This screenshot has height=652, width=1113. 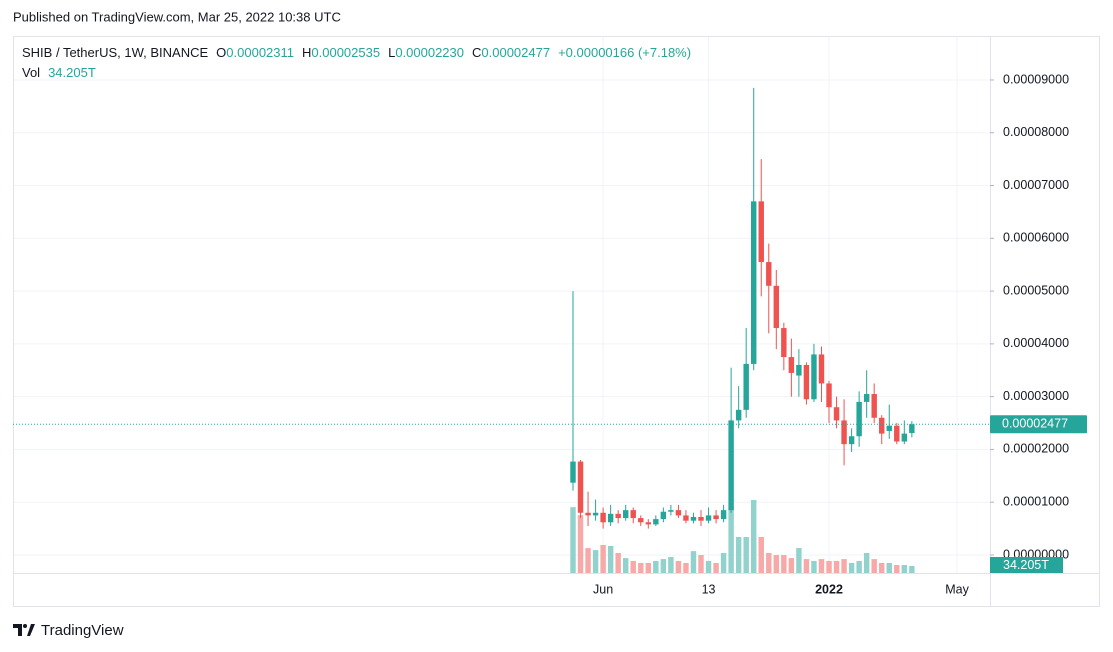 I want to click on x-tick-label: 13, so click(x=709, y=589).